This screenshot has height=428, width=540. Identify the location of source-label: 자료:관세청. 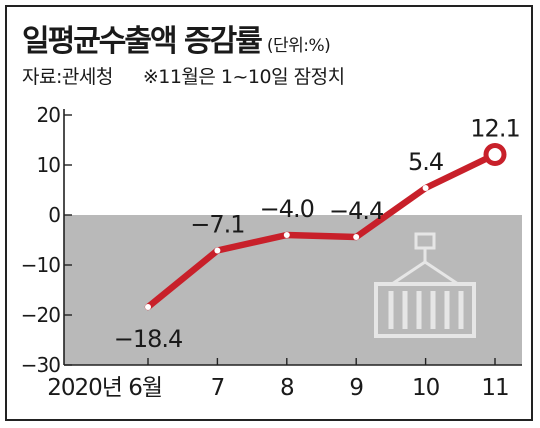
(67, 77).